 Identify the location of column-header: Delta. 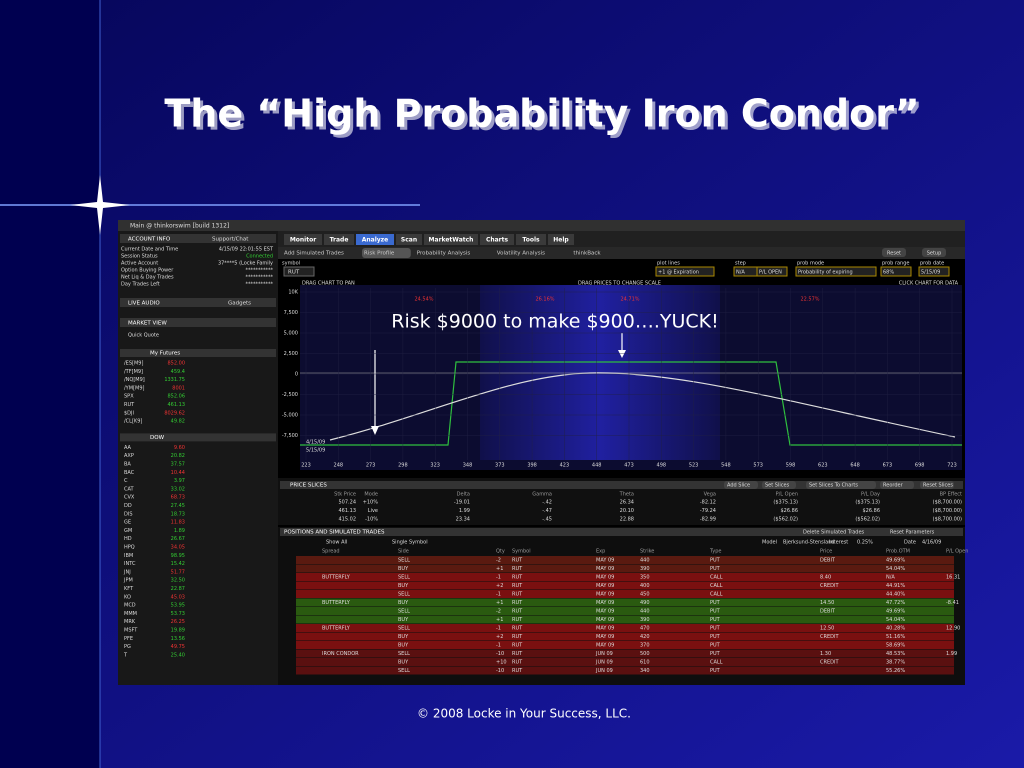
(463, 495).